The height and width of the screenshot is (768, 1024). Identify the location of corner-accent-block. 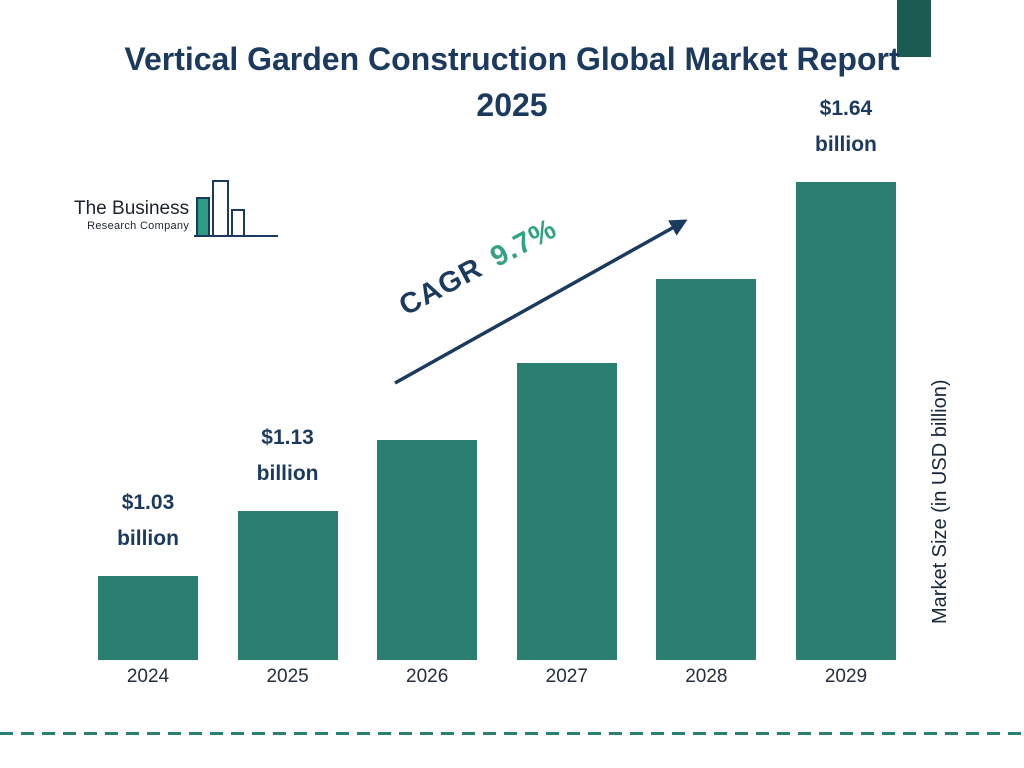
(914, 28).